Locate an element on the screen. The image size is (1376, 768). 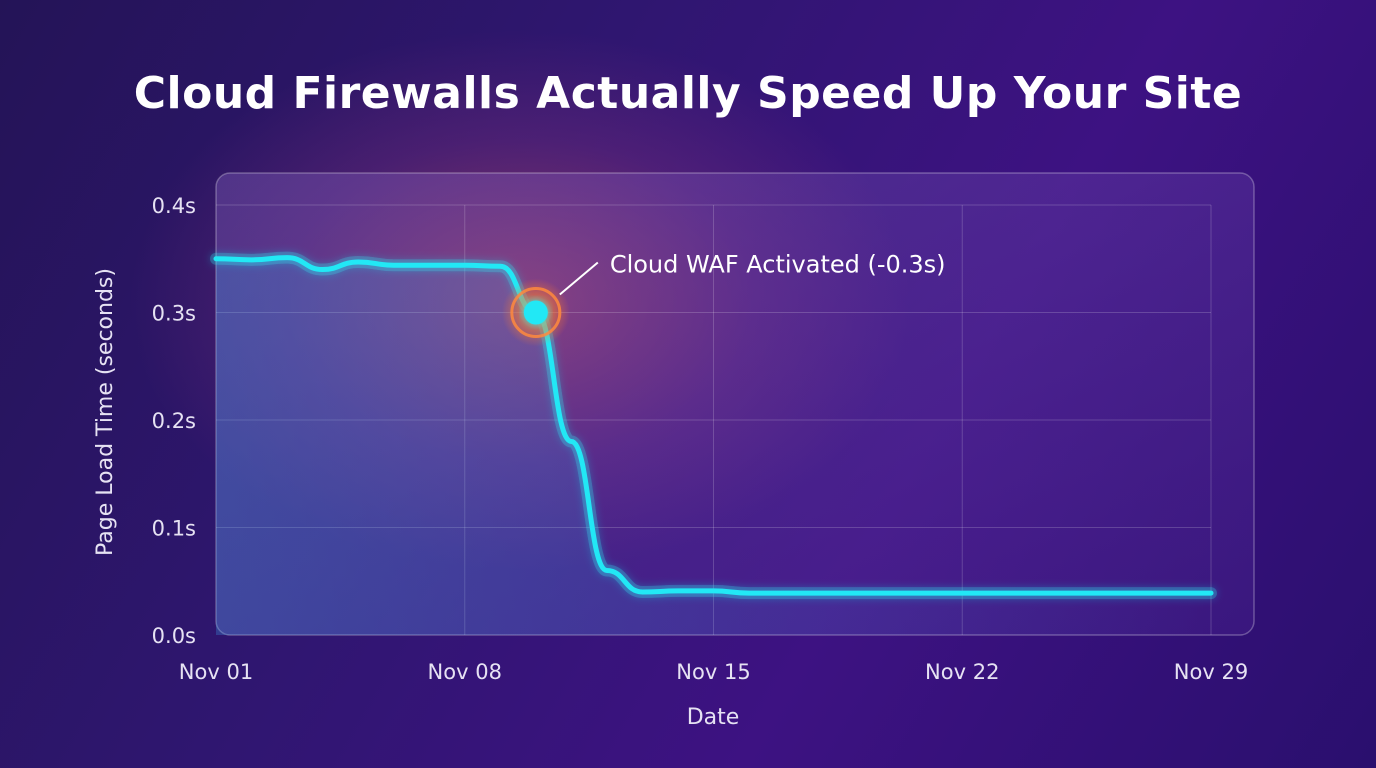
y-axis-label: Page Load Time (seconds) is located at coordinates (105, 412).